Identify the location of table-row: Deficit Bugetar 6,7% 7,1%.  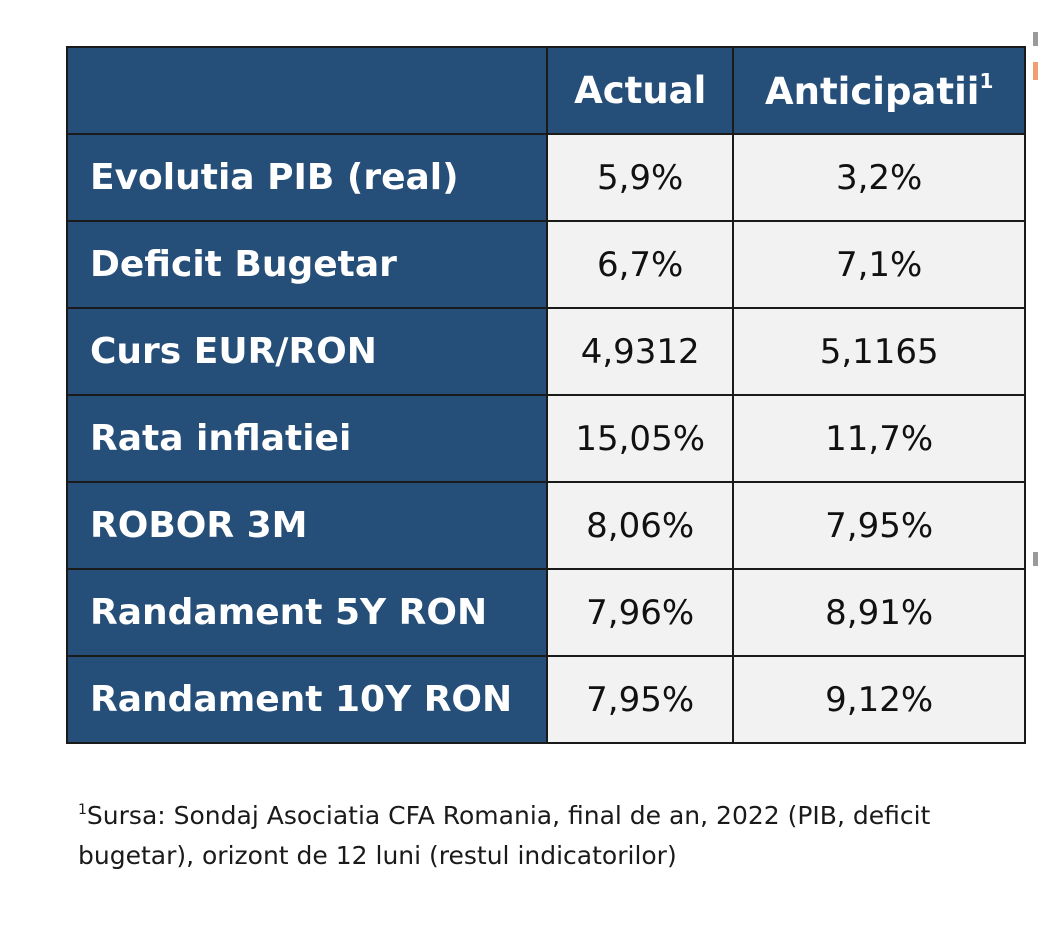
(546, 264).